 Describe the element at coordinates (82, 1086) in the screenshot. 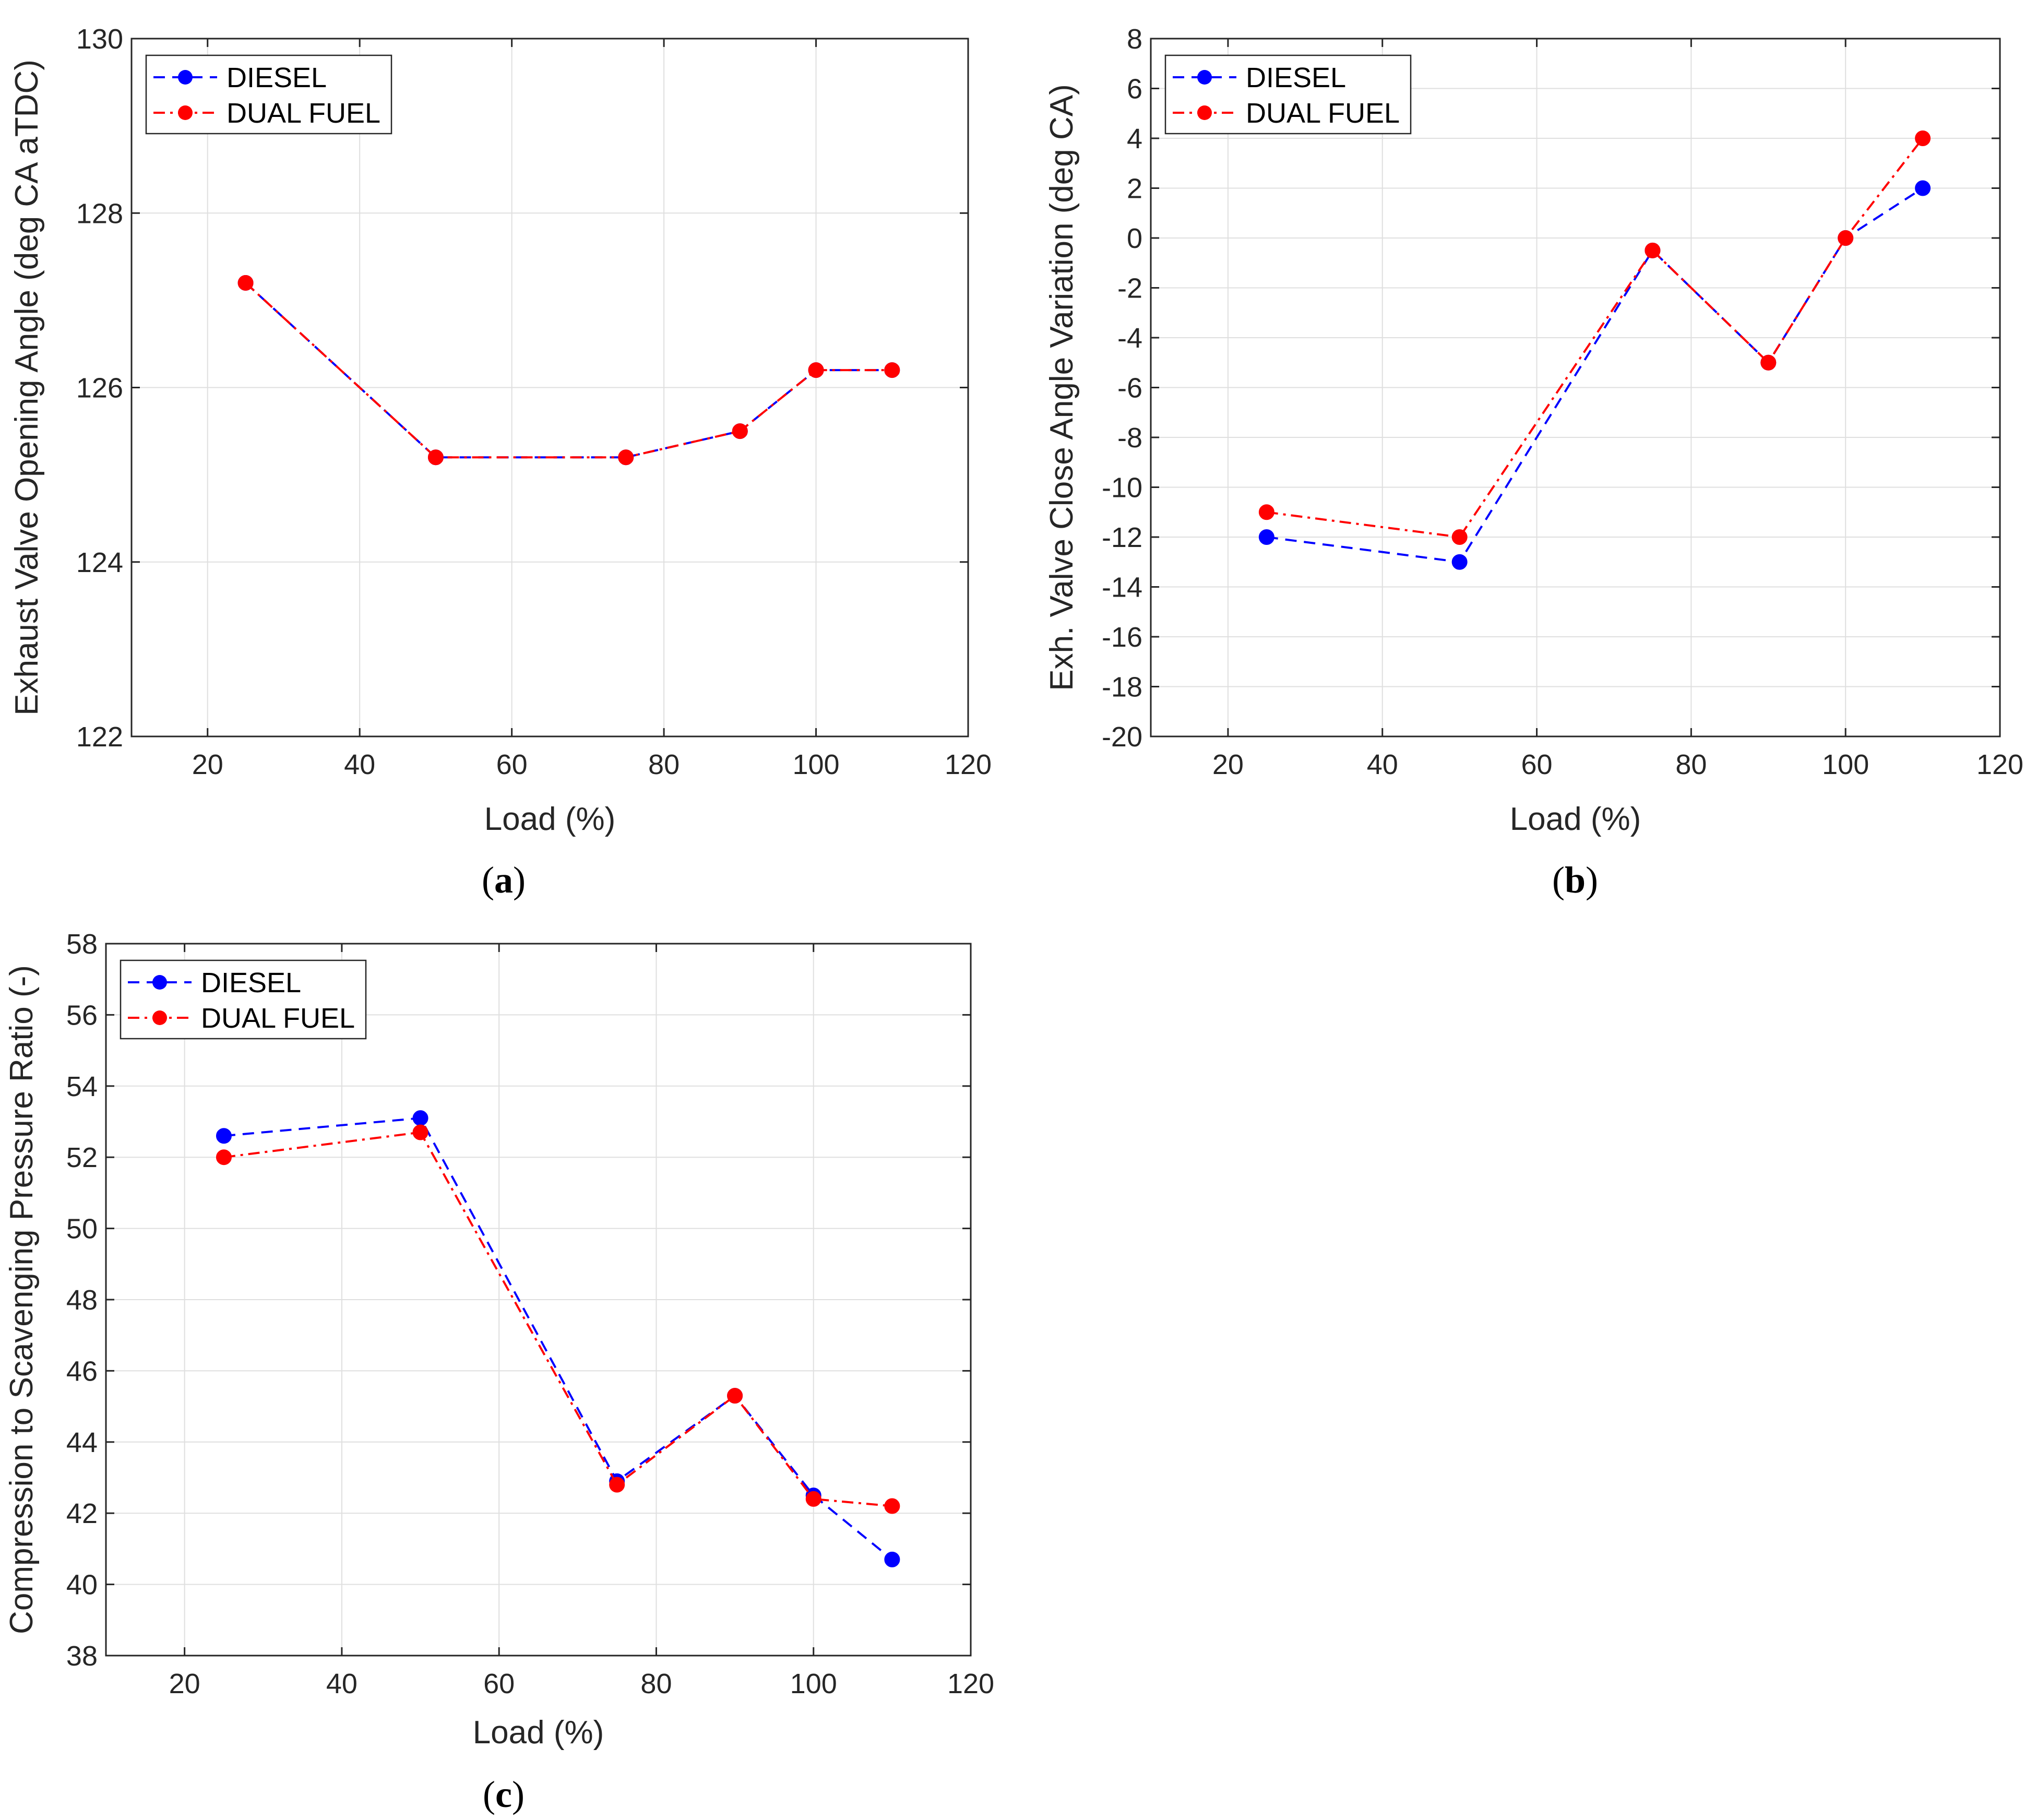

I see `y-tick-label: 54` at that location.